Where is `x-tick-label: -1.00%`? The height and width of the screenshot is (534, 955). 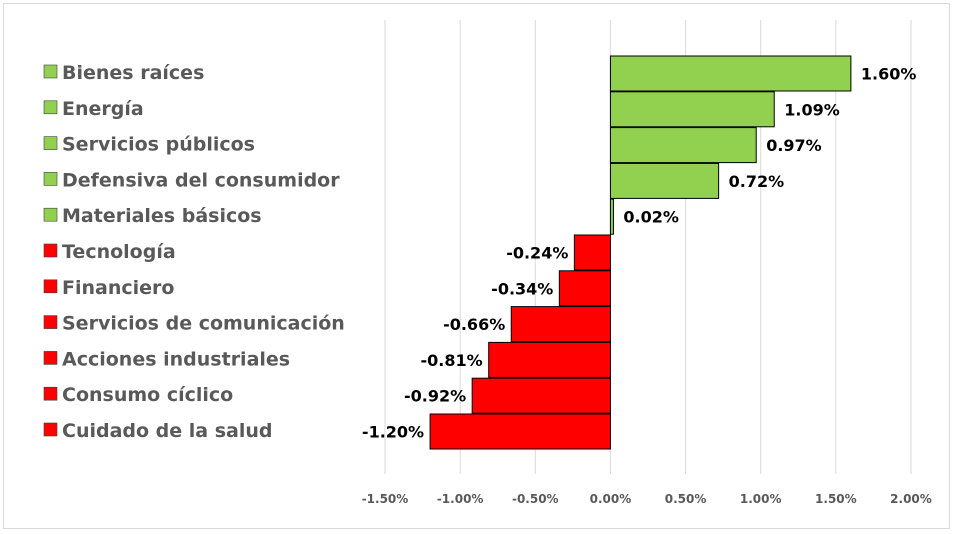 x-tick-label: -1.00% is located at coordinates (460, 499).